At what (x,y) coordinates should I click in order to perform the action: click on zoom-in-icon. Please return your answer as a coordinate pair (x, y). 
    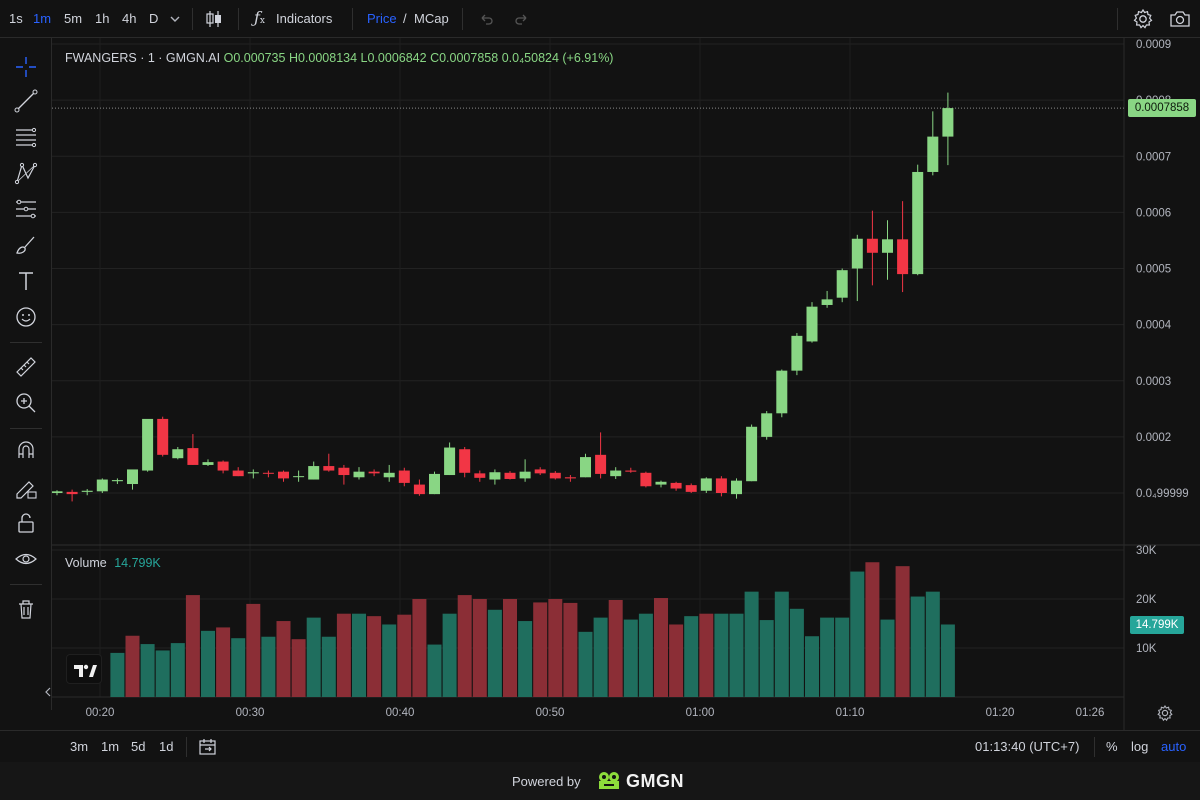
    Looking at the image, I should click on (26, 403).